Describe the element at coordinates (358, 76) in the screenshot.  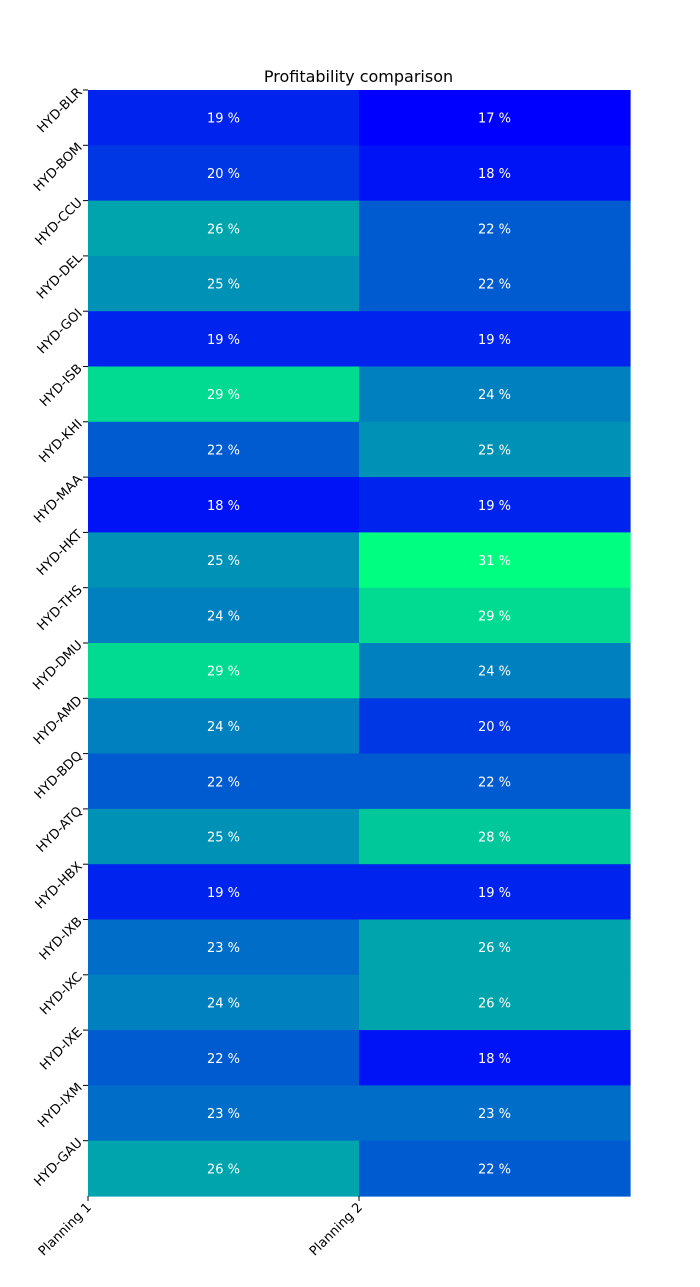
I see `chart-title: Profitability comparison` at that location.